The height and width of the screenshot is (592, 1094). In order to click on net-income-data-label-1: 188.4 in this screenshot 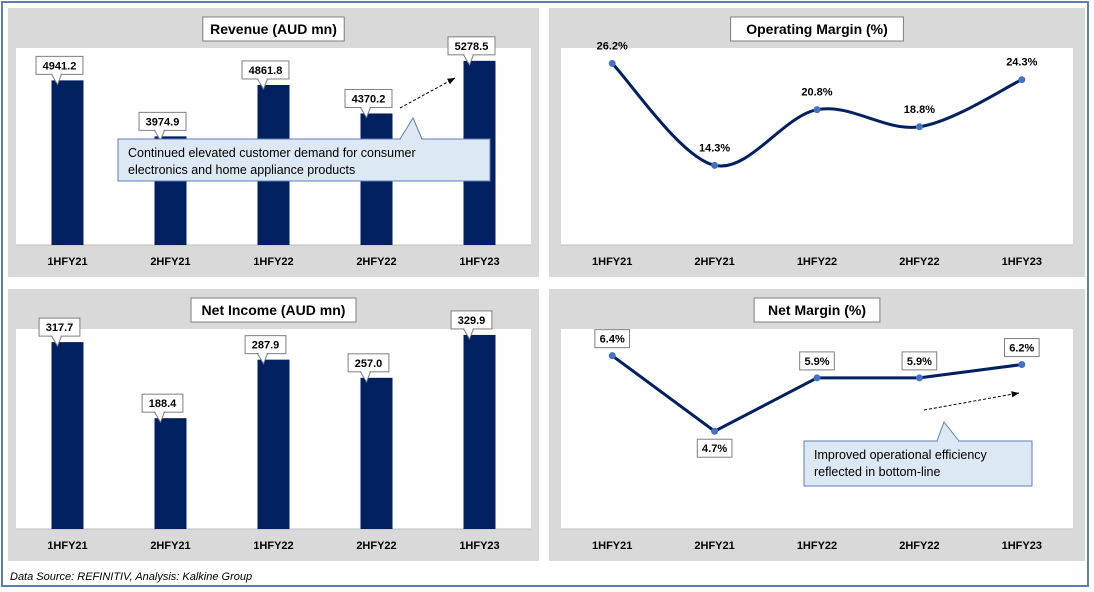, I will do `click(163, 404)`.